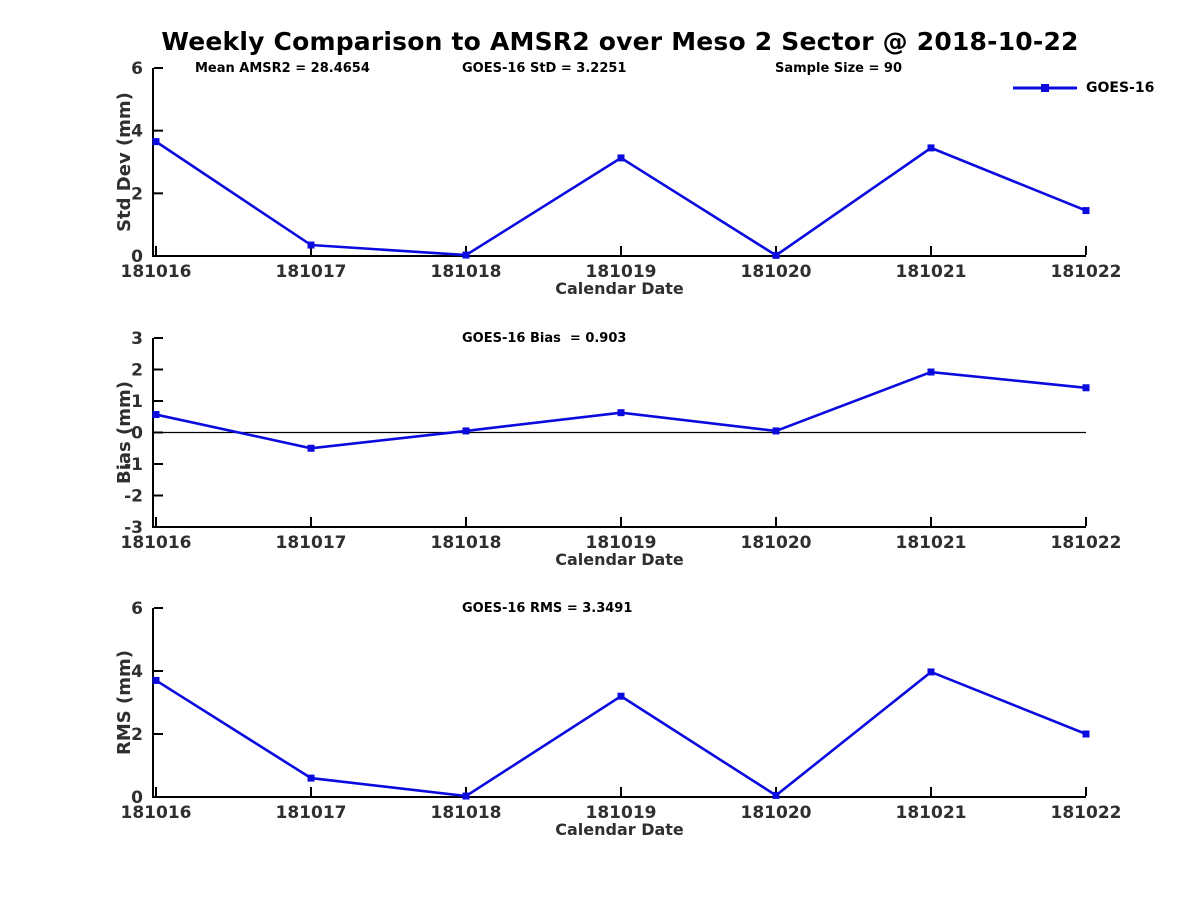  I want to click on y-axis-title: Std Dev (mm), so click(124, 162).